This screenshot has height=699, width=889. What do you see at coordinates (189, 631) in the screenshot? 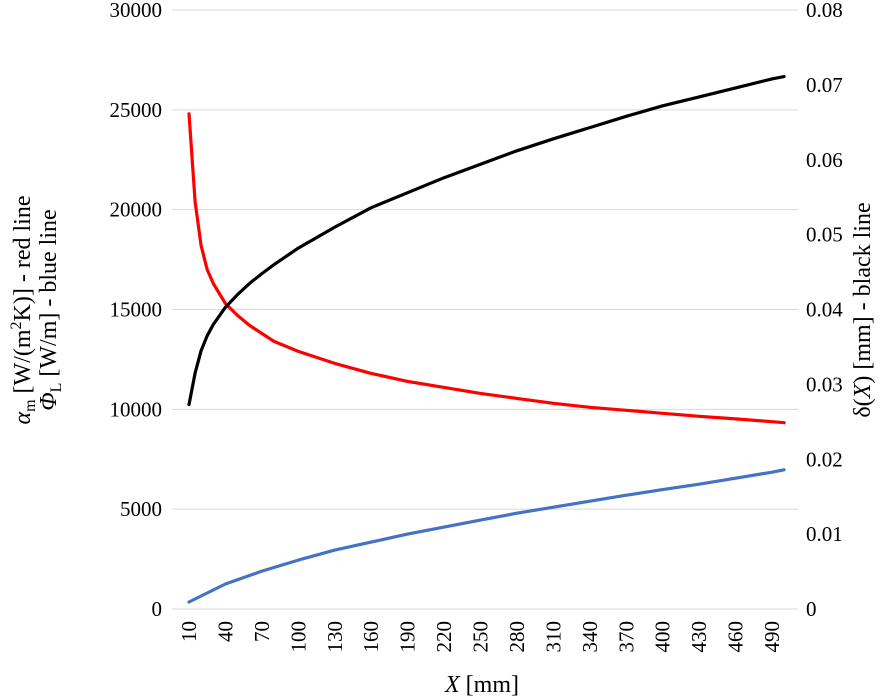
I see `x-tick-label: 10` at bounding box center [189, 631].